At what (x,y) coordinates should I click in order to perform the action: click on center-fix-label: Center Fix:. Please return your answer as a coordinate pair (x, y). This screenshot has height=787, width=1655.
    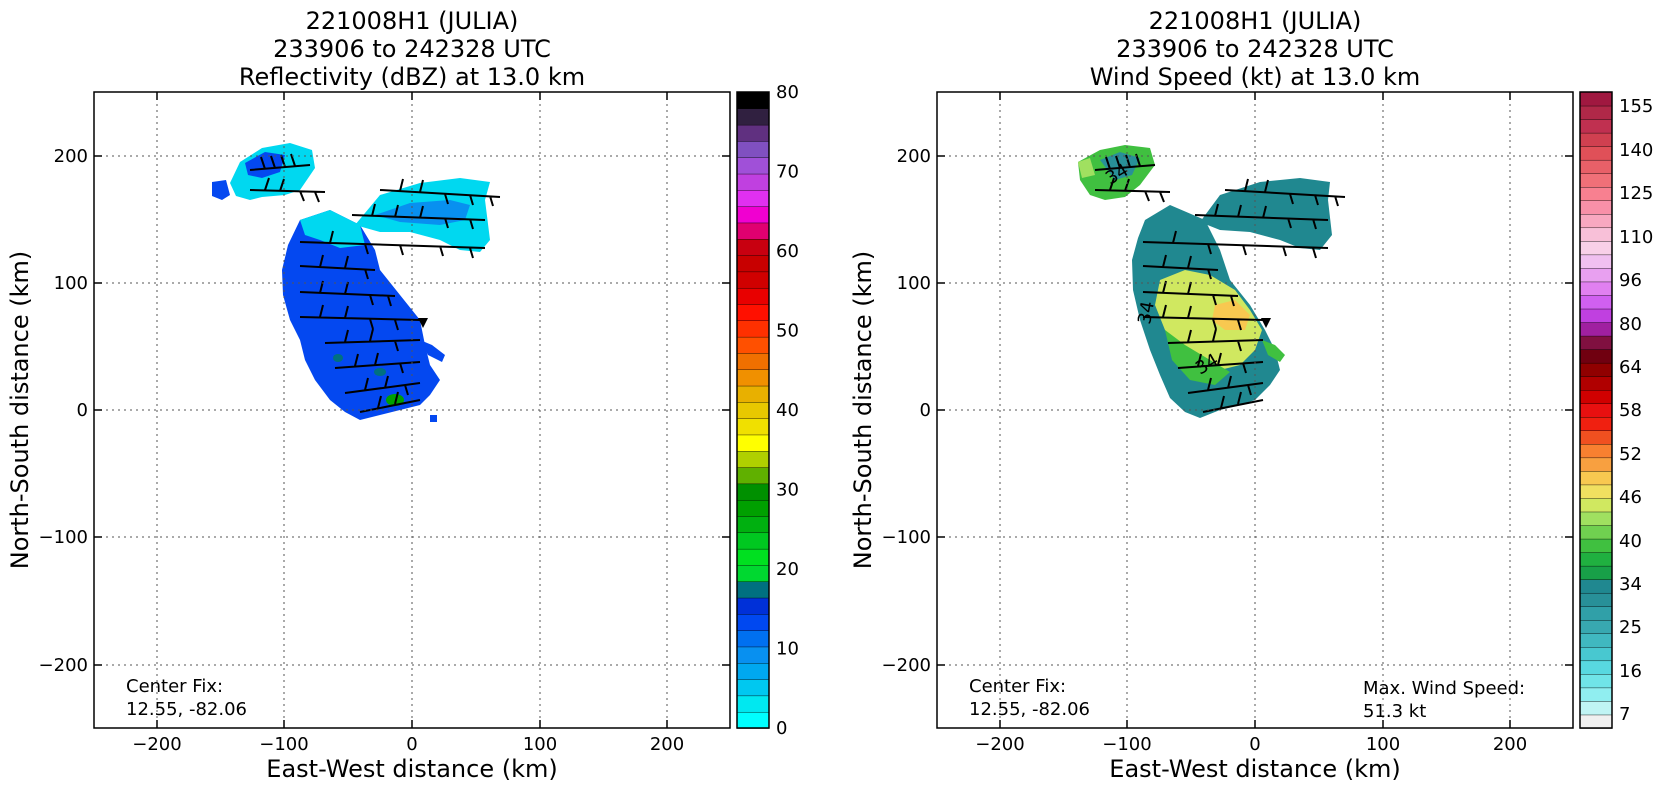
    Looking at the image, I should click on (174, 686).